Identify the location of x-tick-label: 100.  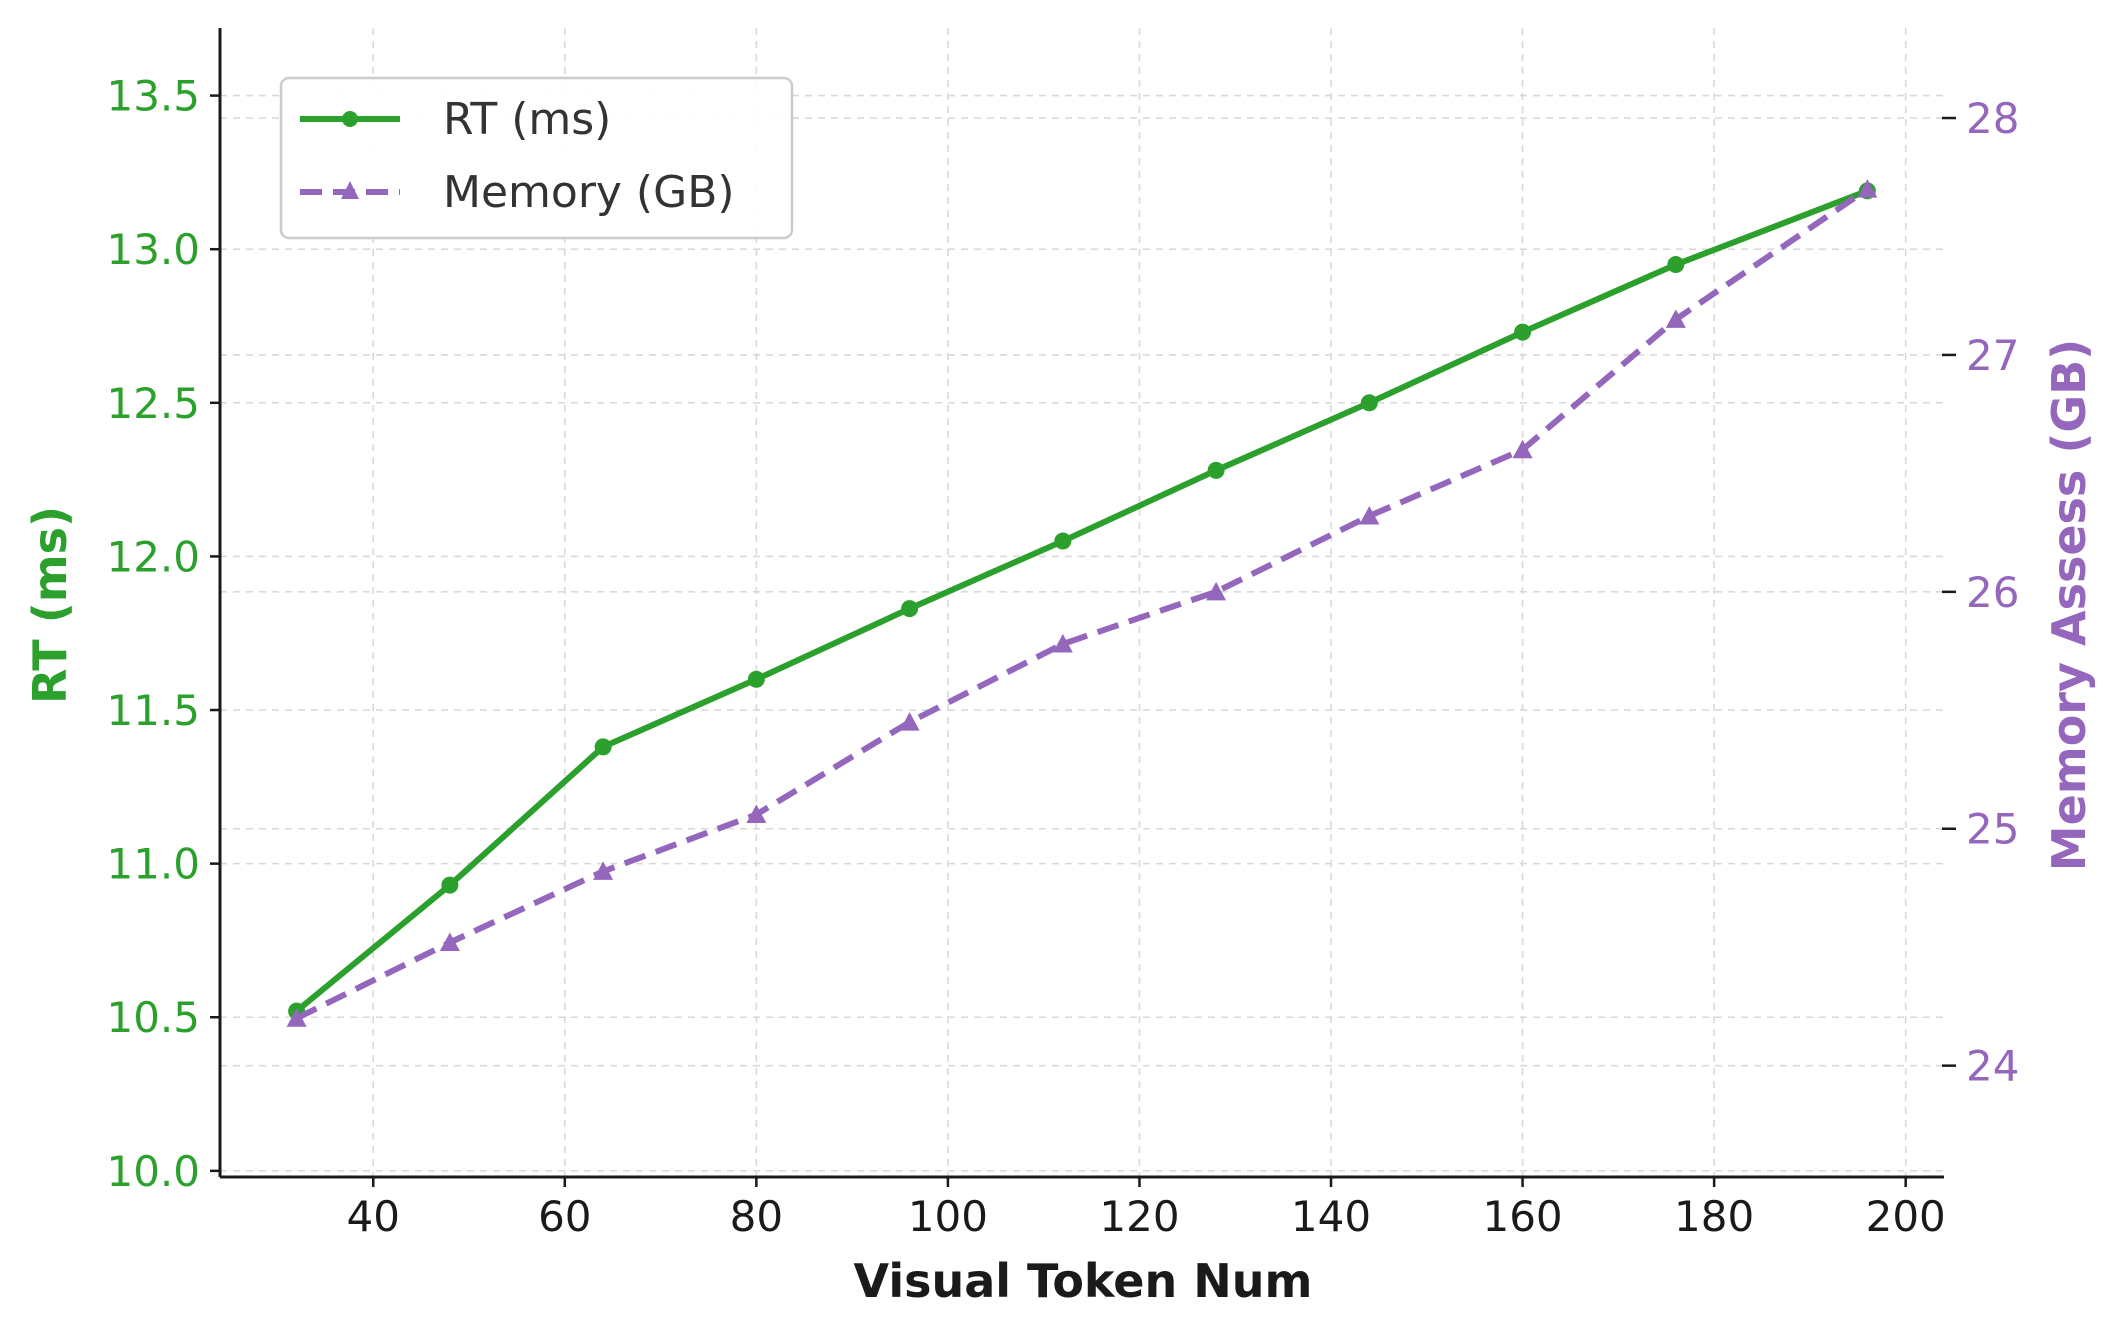
(948, 1216).